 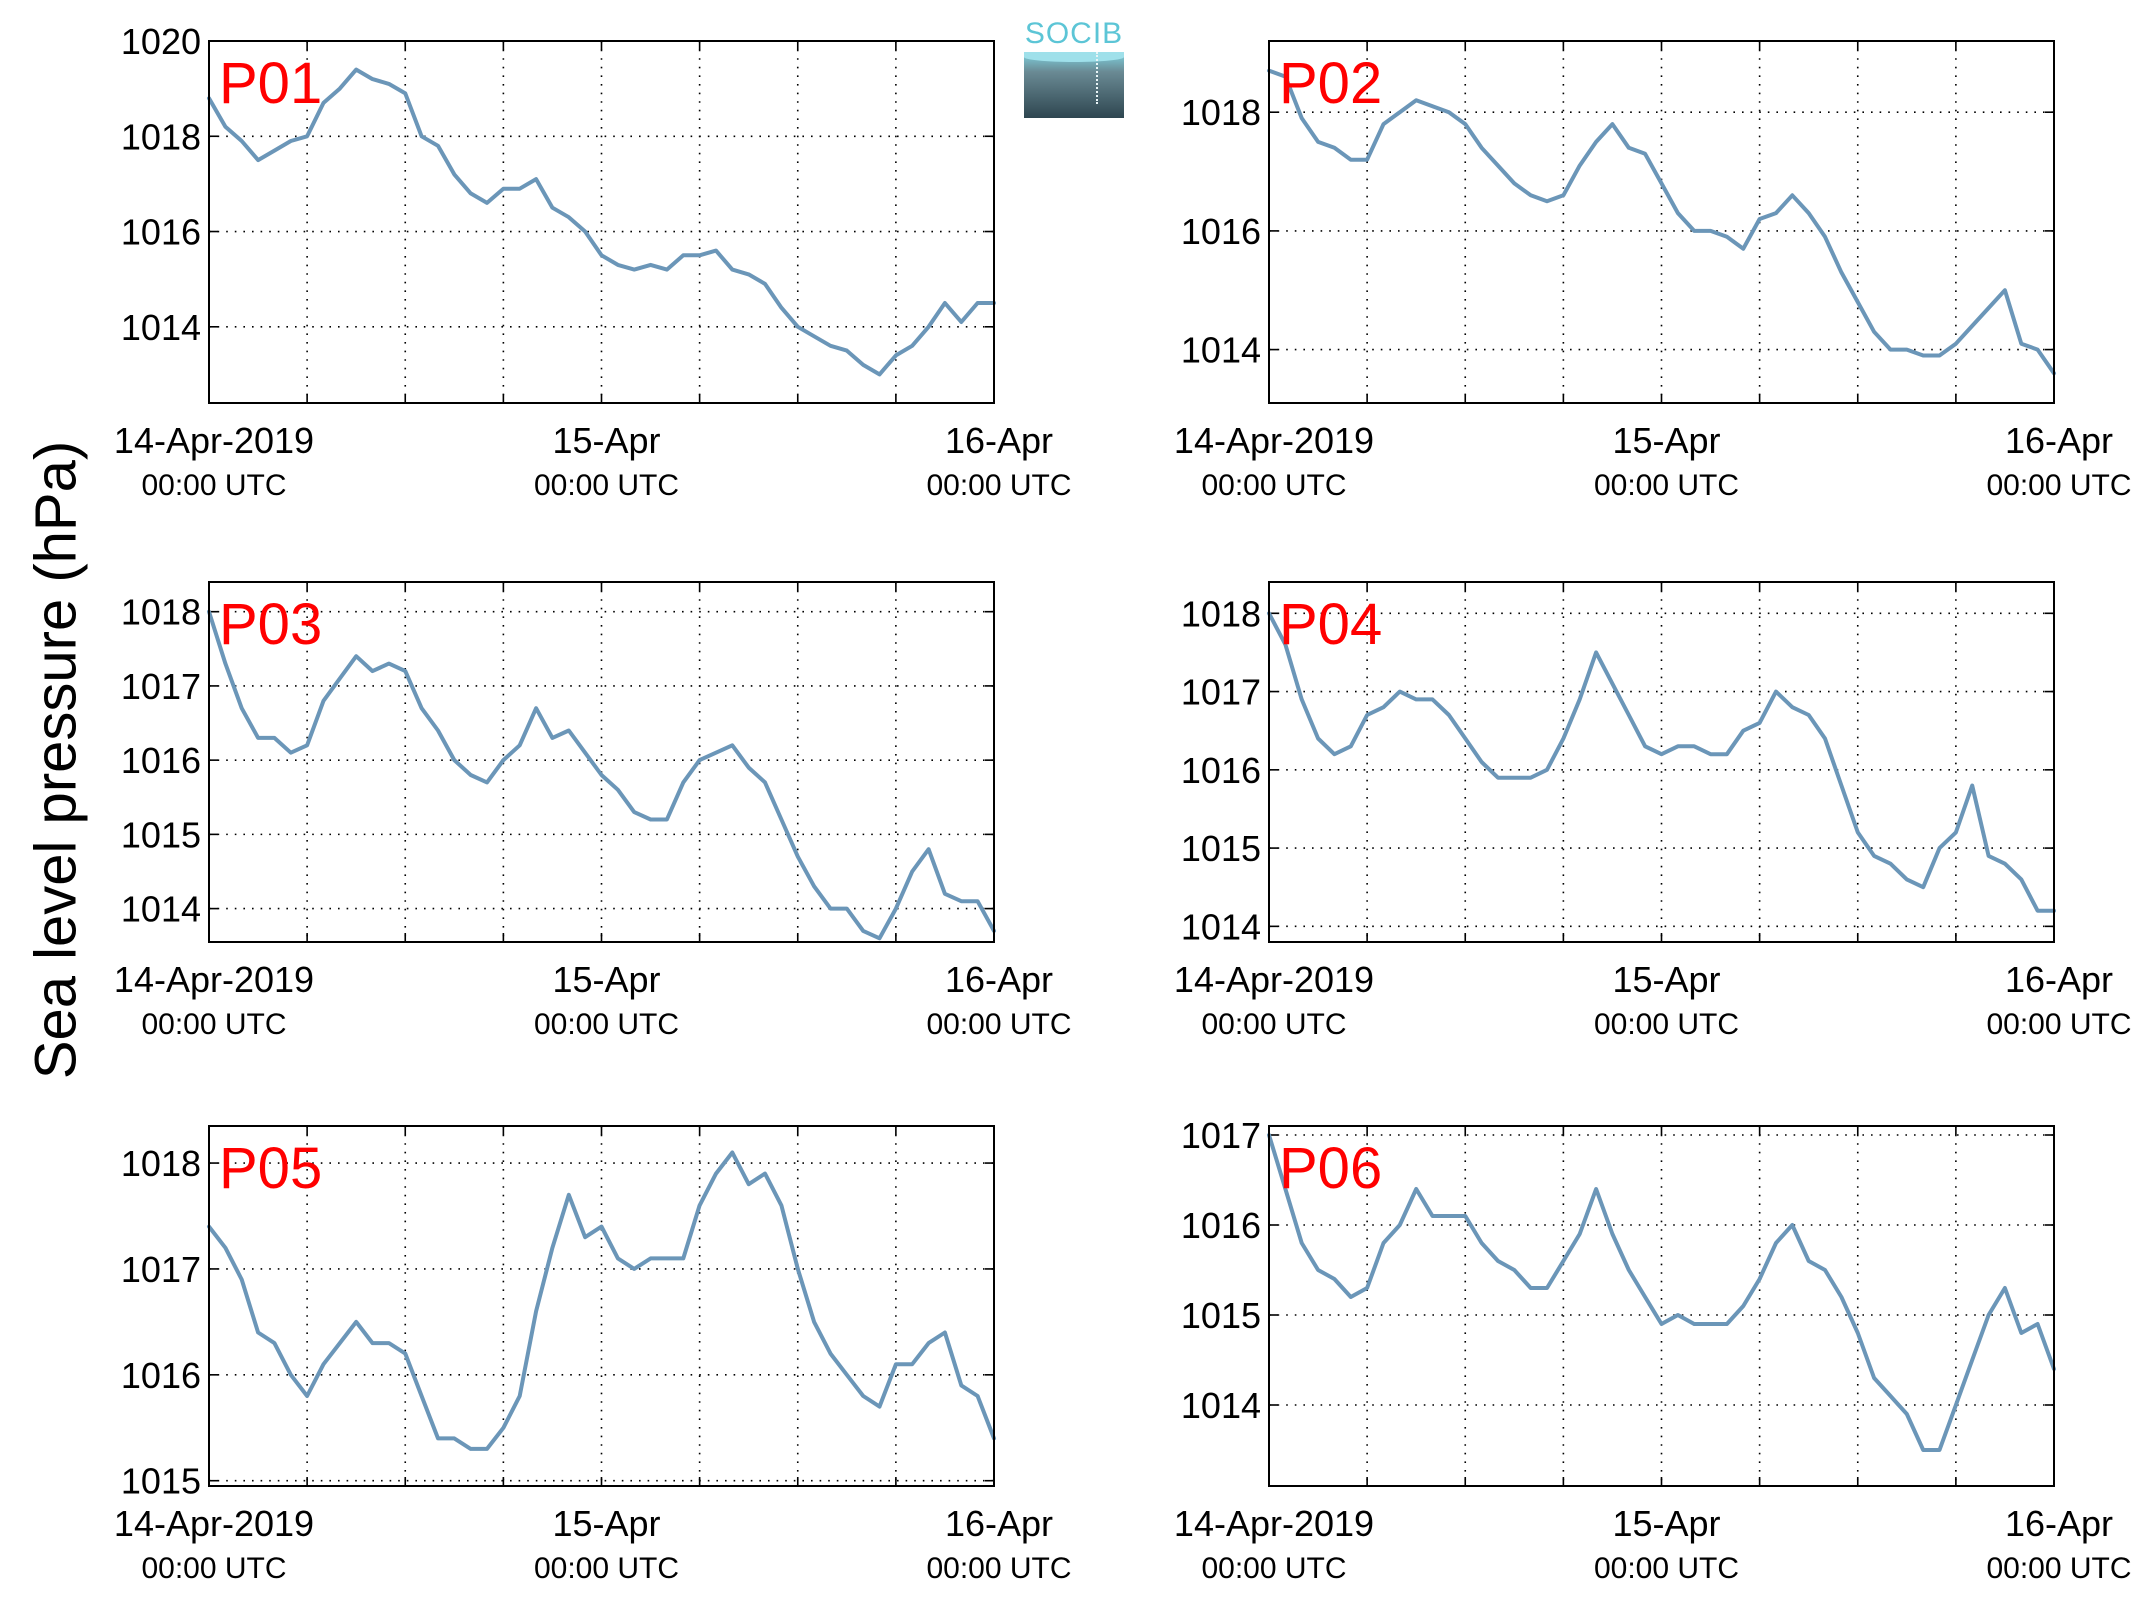 I want to click on panel-title: P04, so click(x=1330, y=624).